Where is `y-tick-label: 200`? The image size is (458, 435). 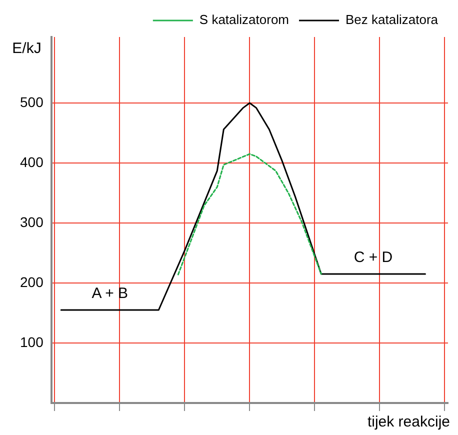
y-tick-label: 200 is located at coordinates (32, 282).